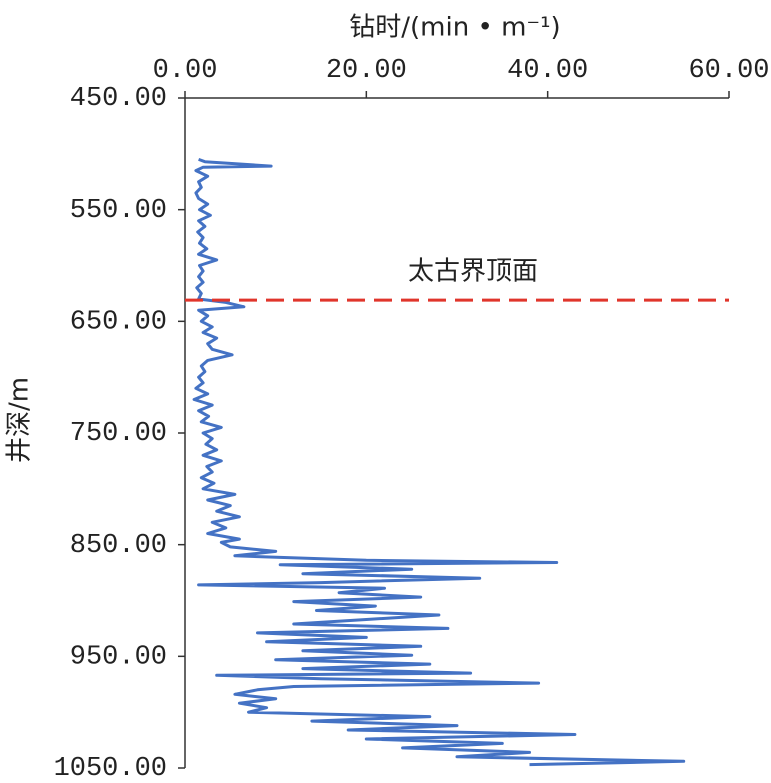 This screenshot has height=783, width=771. I want to click on y-tick-label: 850.00, so click(118, 546).